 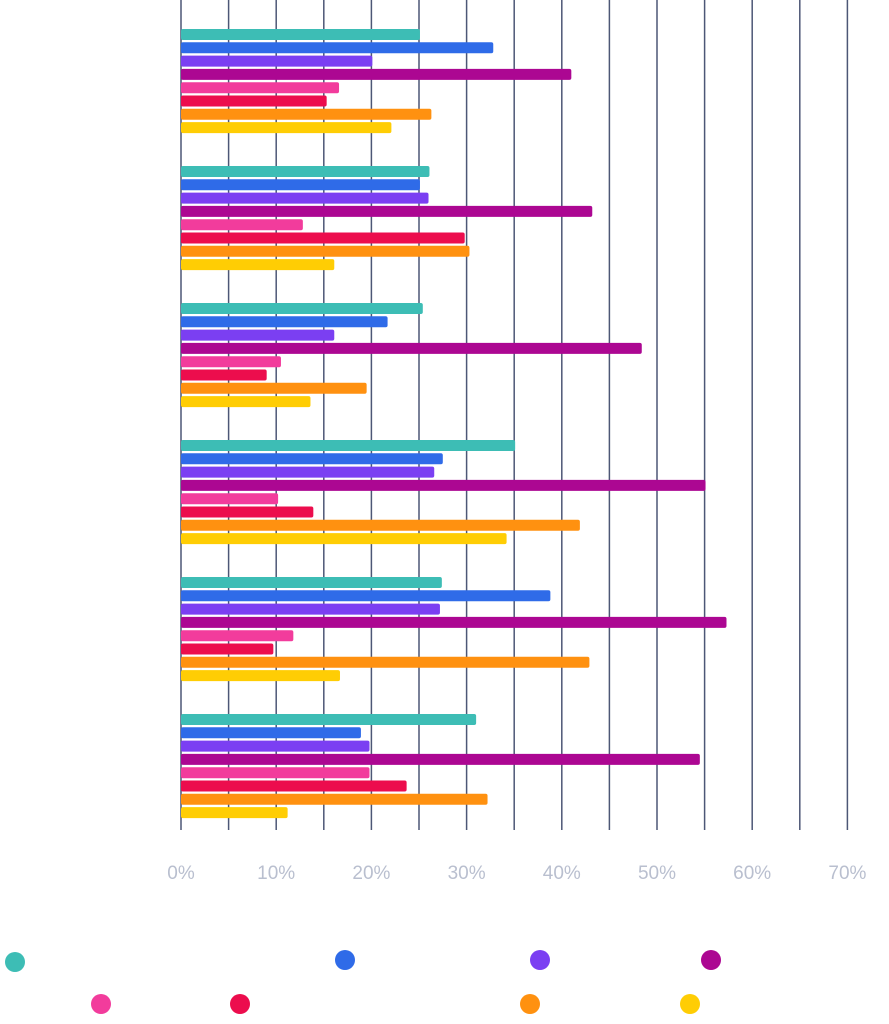 I want to click on x-axis-ticks: 0% 10% 20% 30% 40% 50% 60% 70%, so click(x=516, y=873).